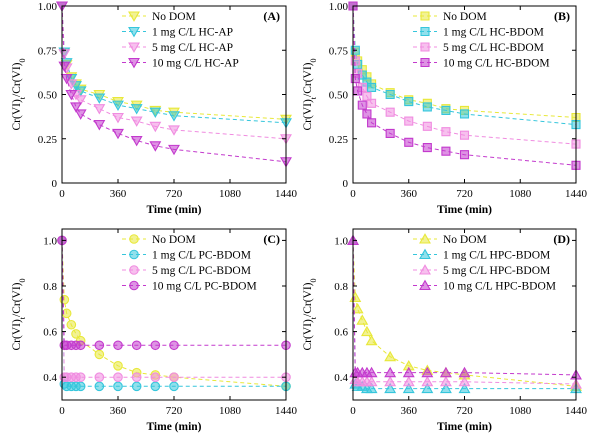 This screenshot has width=591, height=446. I want to click on legend-entry-label: 1 mg C/L HC-AP, so click(192, 33).